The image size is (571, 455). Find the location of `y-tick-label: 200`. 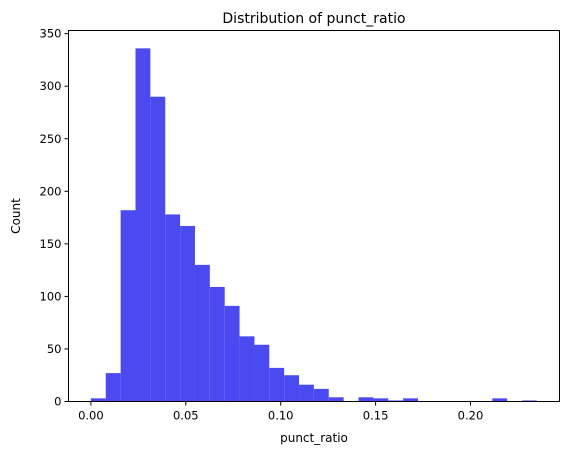

y-tick-label: 200 is located at coordinates (51, 191).